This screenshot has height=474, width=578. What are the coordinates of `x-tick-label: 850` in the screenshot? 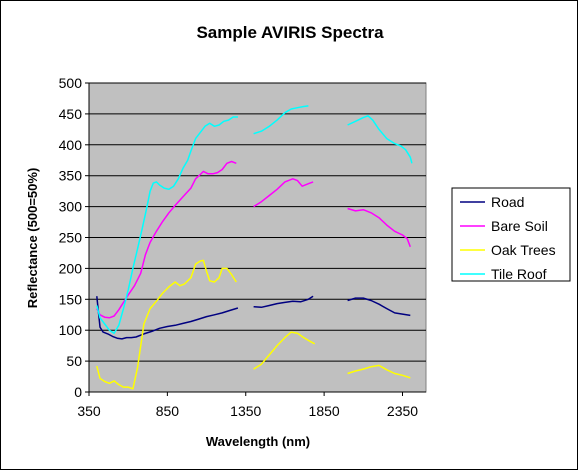 It's located at (168, 411).